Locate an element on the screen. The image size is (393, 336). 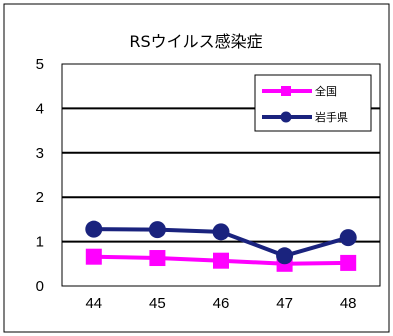
chart-title: RSウイルス感染症 is located at coordinates (195, 41).